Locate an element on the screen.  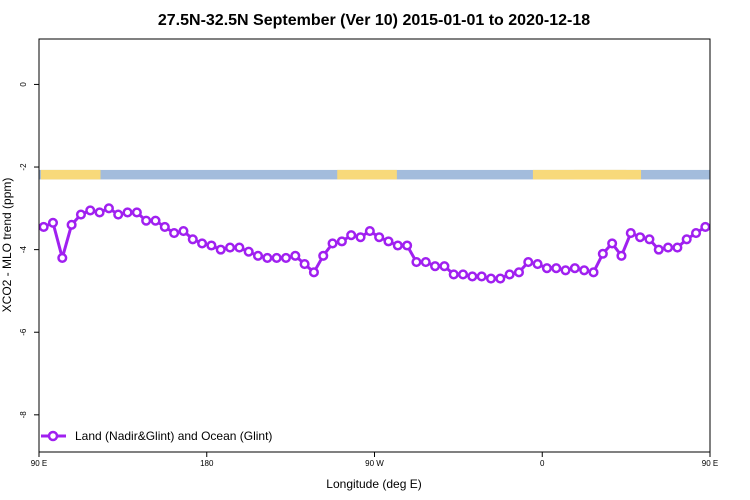
y-axis-label: XCO2 - MLO trend (ppm) is located at coordinates (7, 245).